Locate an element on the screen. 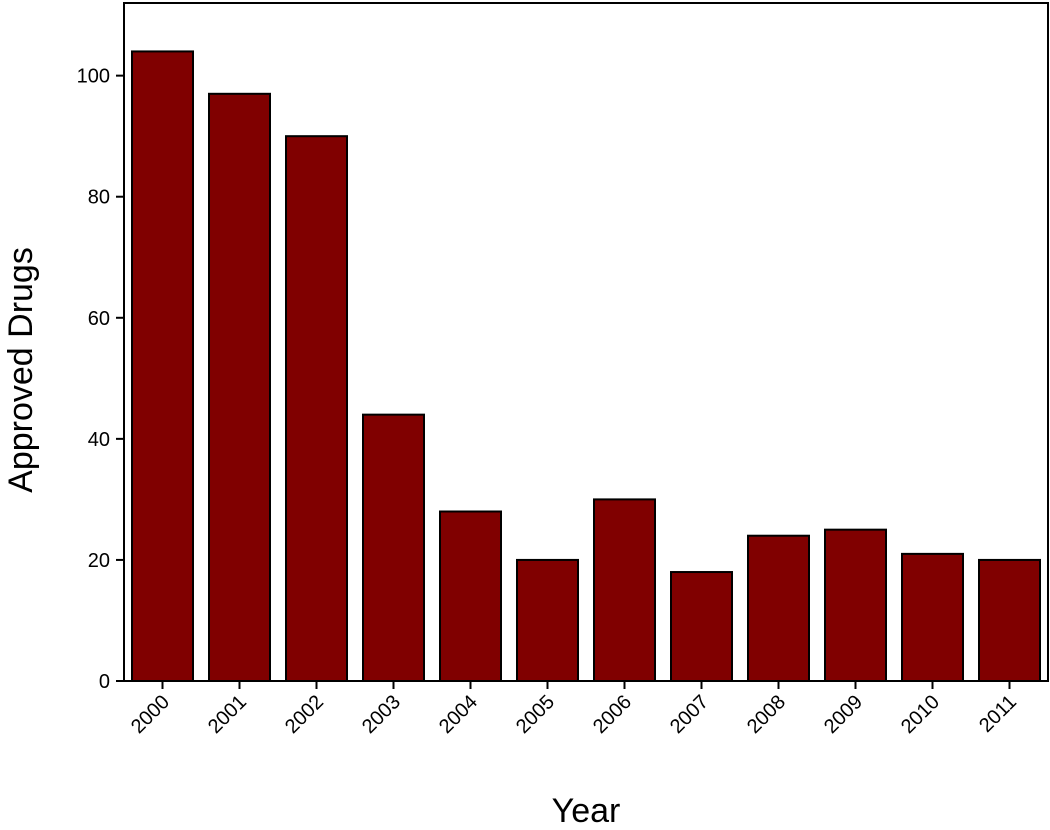  bar-2011 is located at coordinates (1009, 620).